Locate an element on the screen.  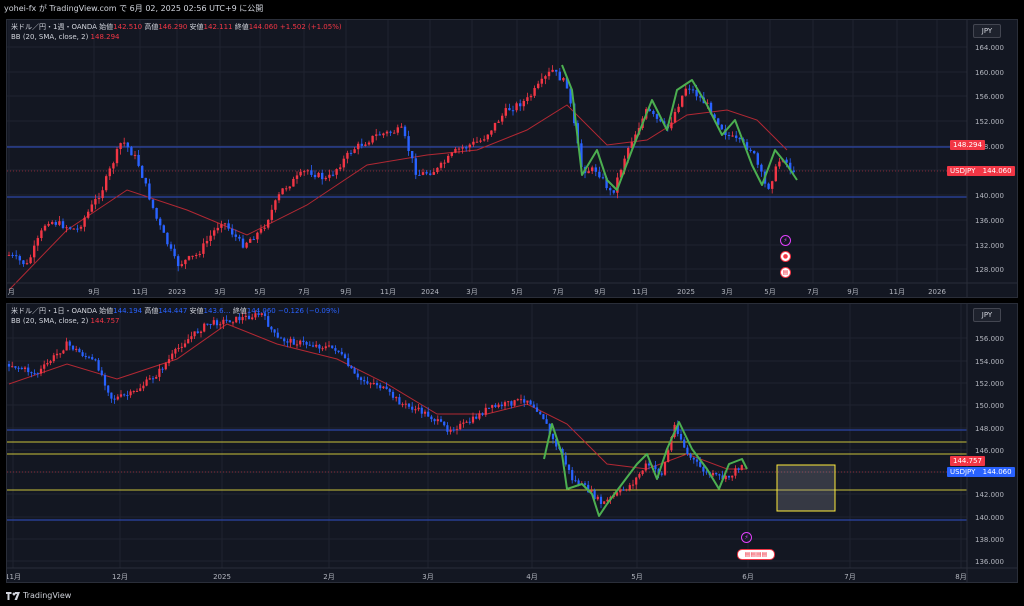
event-marker-icon: ● is located at coordinates (785, 256).